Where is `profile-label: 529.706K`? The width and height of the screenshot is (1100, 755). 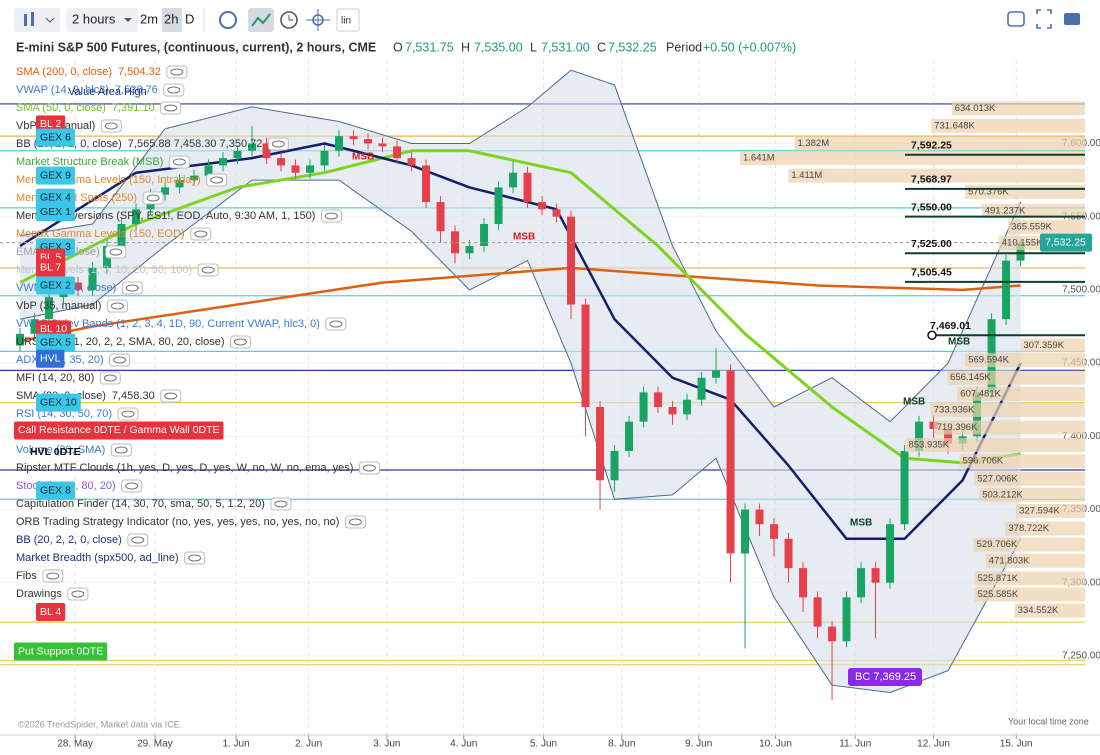 profile-label: 529.706K is located at coordinates (997, 544).